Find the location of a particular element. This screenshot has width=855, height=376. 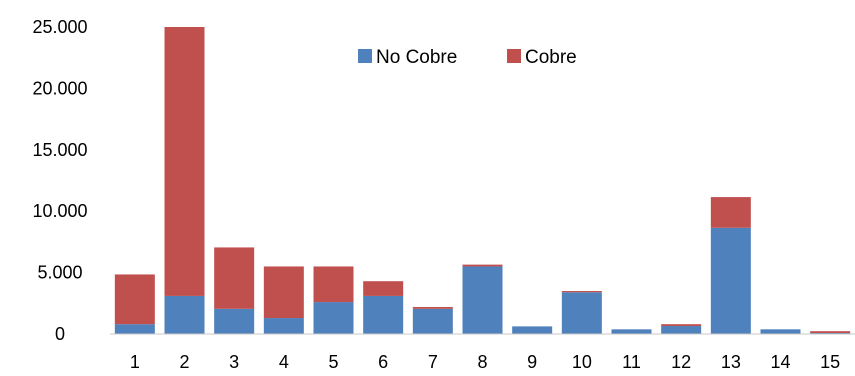

legend: No Cobre Cobre is located at coordinates (467, 57).